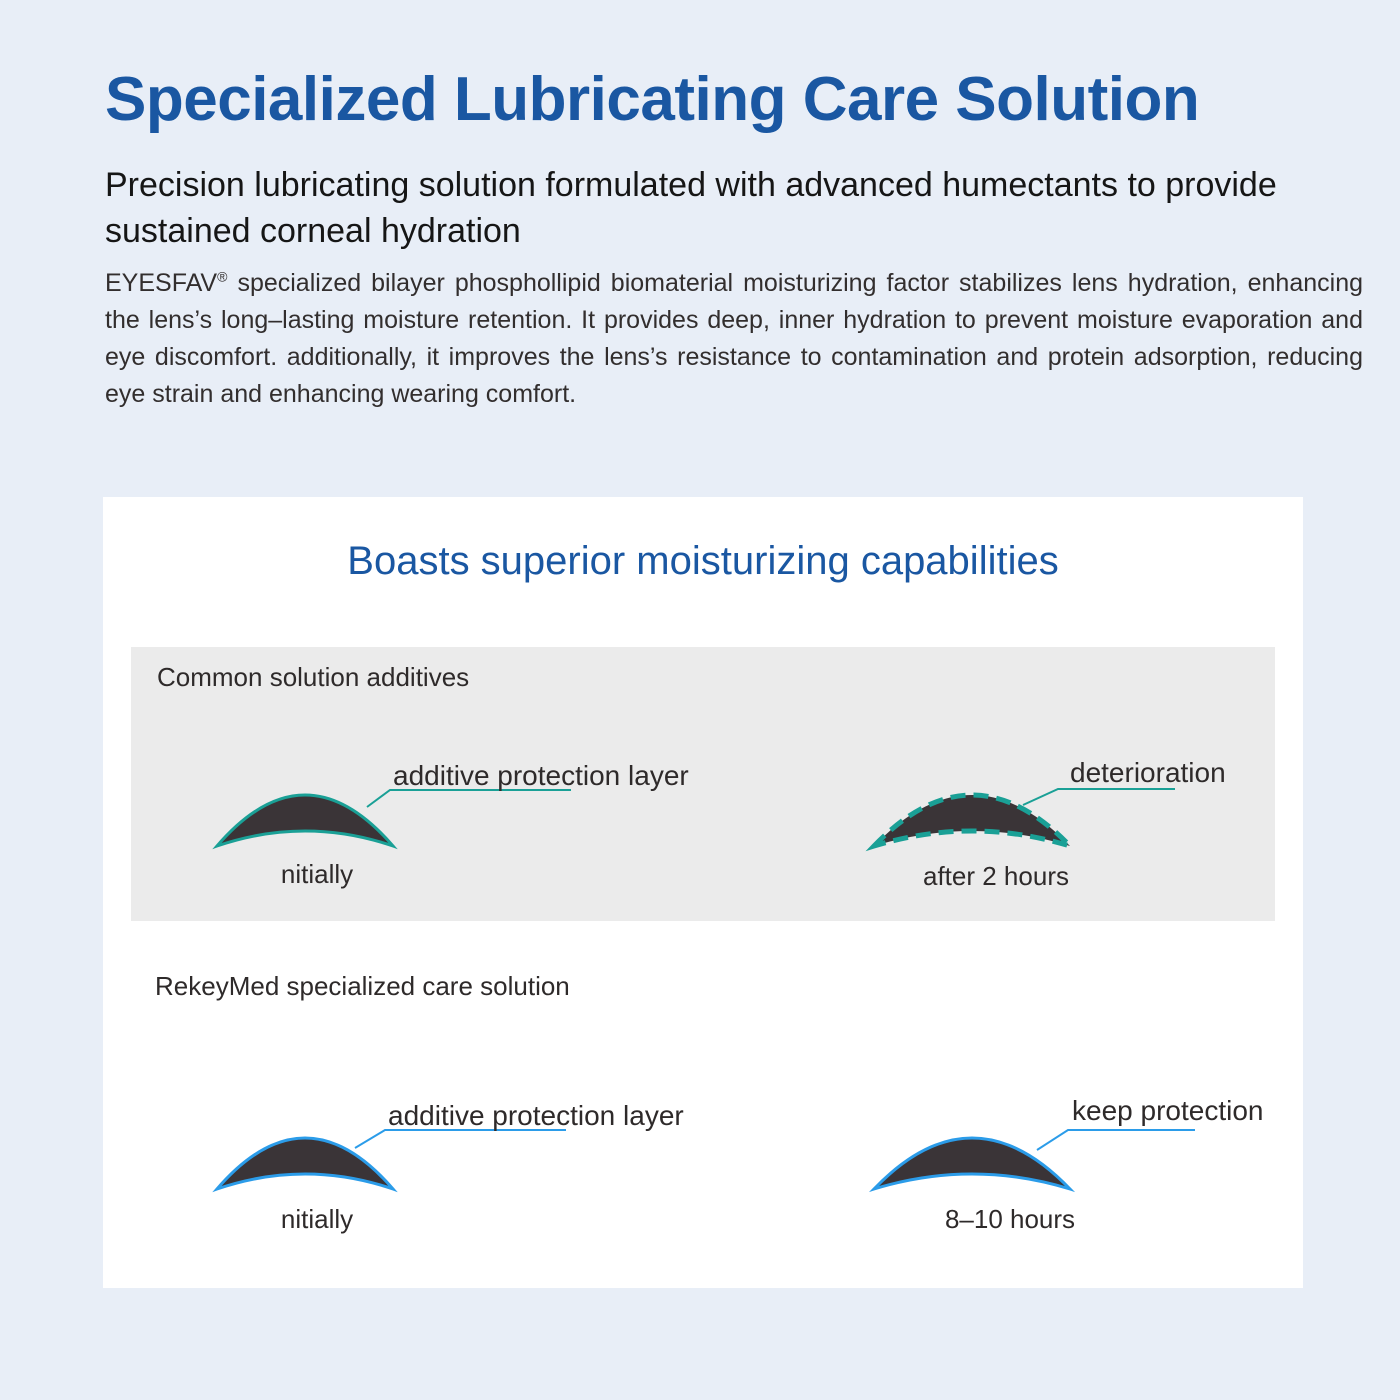 This screenshot has width=1400, height=1400. What do you see at coordinates (468, 798) in the screenshot?
I see `callout-line-additive-layer` at bounding box center [468, 798].